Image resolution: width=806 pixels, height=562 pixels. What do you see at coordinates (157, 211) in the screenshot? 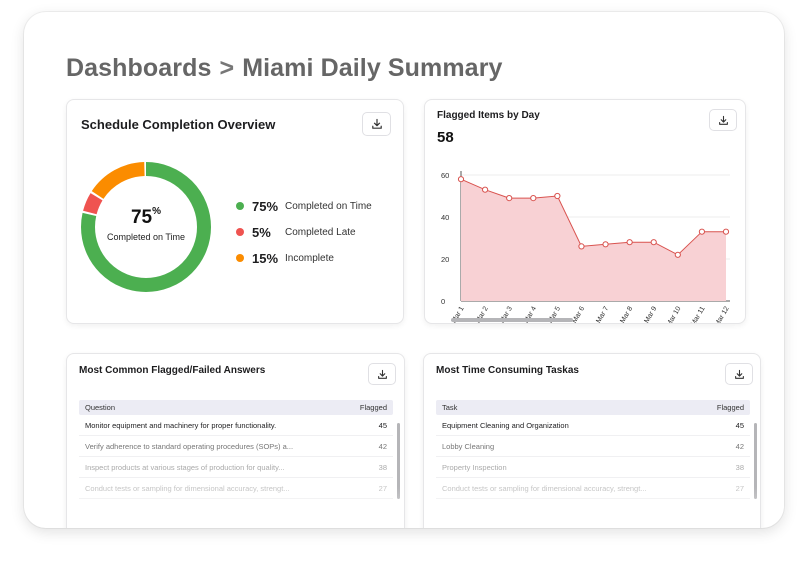
I see `donut-unit: %` at bounding box center [157, 211].